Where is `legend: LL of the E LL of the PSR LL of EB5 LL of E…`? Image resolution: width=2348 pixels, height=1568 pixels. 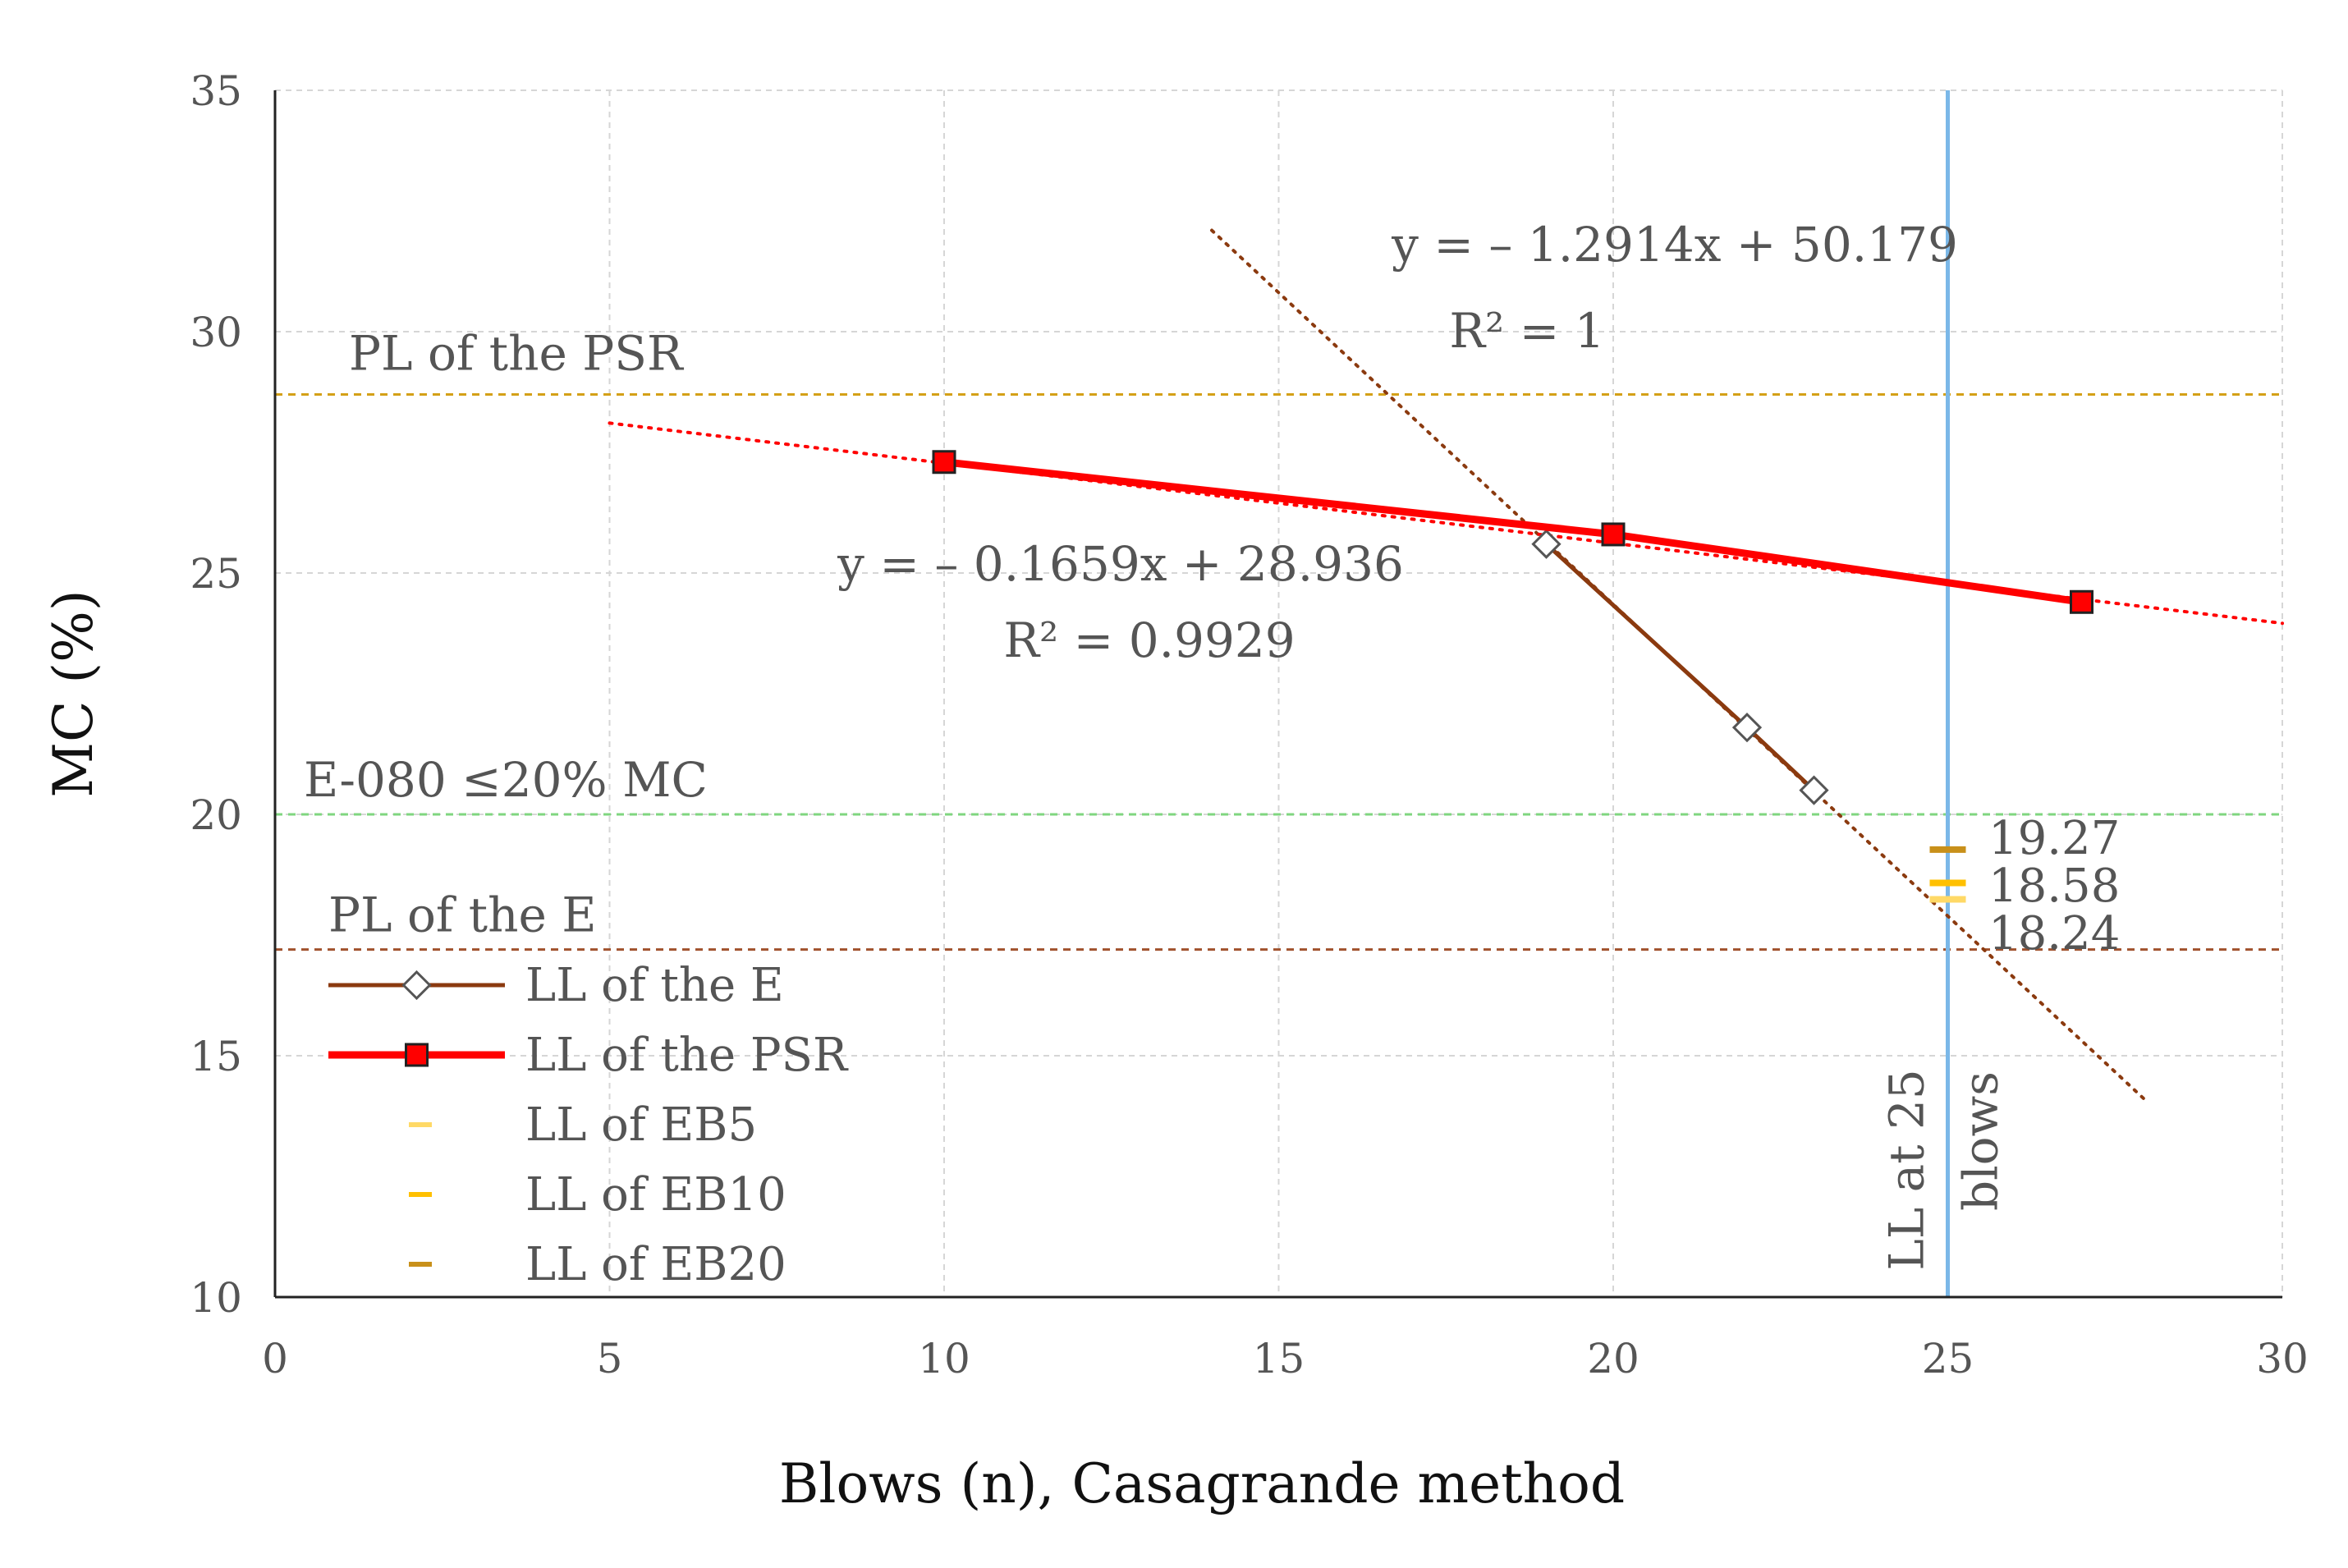
legend: LL of the E LL of the PSR LL of EB5 LL of E… is located at coordinates (588, 1125).